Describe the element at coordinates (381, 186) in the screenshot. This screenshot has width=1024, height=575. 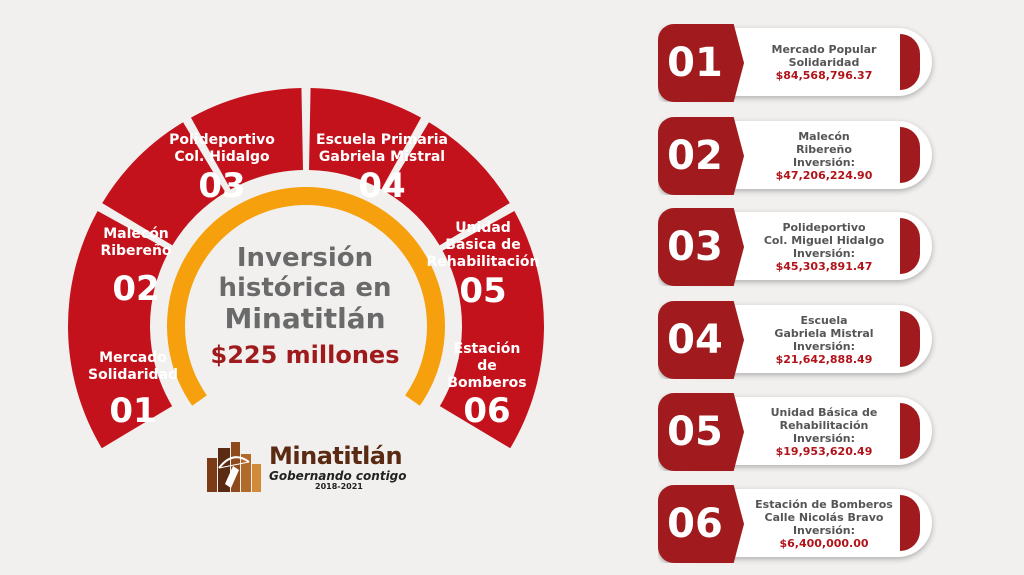
I see `segment-04-number: 04` at that location.